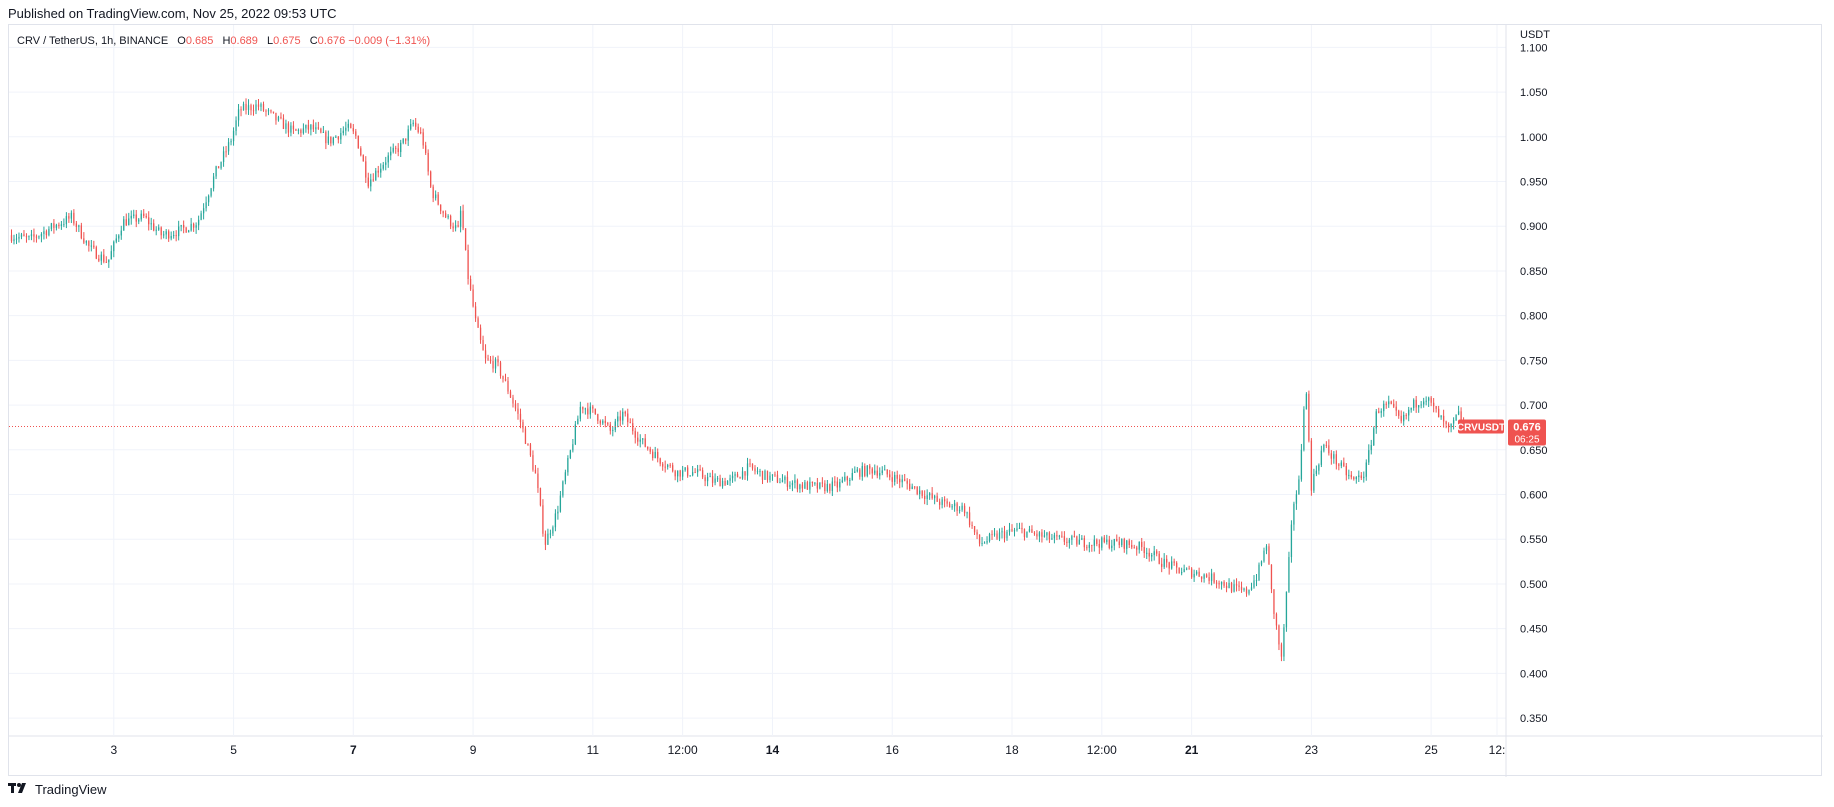 The height and width of the screenshot is (807, 1834). Describe the element at coordinates (19, 789) in the screenshot. I see `tradingview-logo-icon` at that location.